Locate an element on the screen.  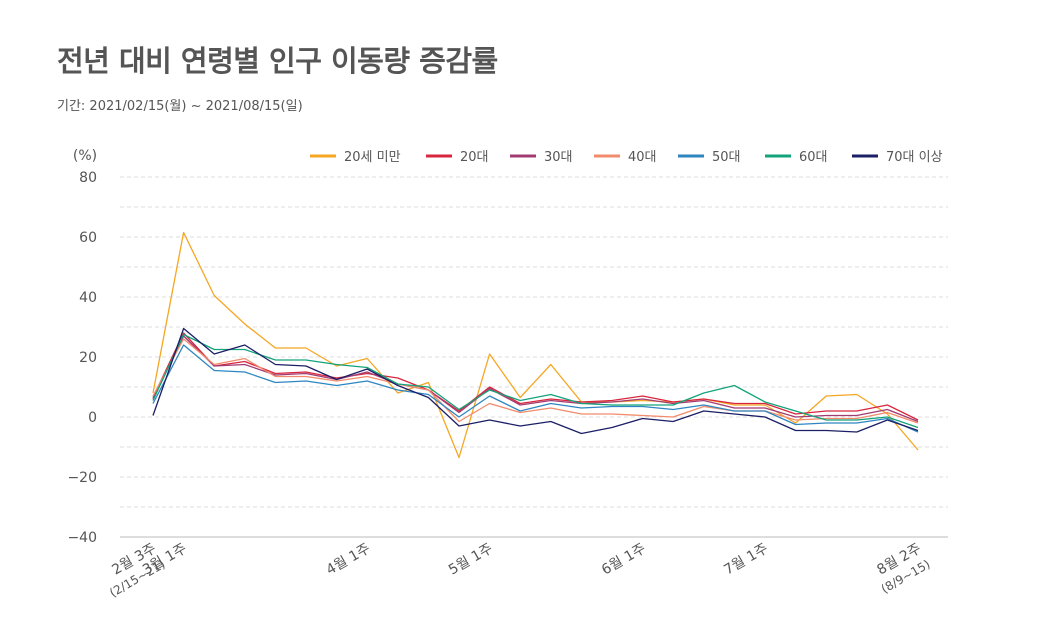
legend-label: 20세 미만 is located at coordinates (372, 157).